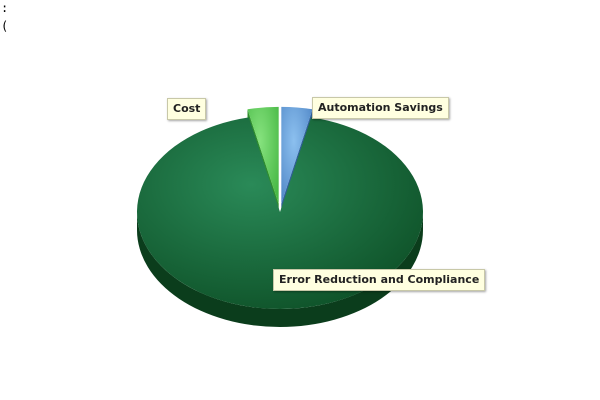  Describe the element at coordinates (263, 155) in the screenshot. I see `slice-cost` at that location.